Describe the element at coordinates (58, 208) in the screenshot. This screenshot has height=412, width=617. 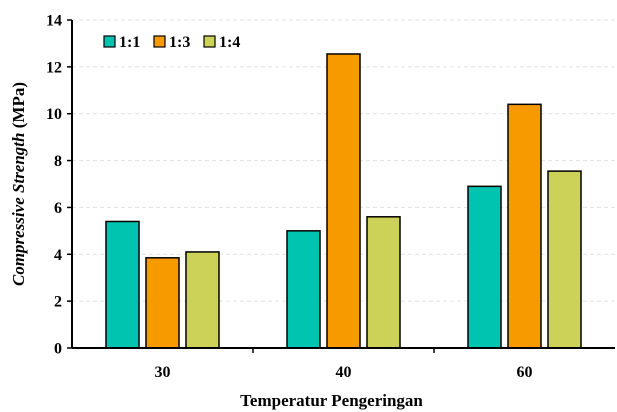
I see `y-tick-label: 6` at that location.